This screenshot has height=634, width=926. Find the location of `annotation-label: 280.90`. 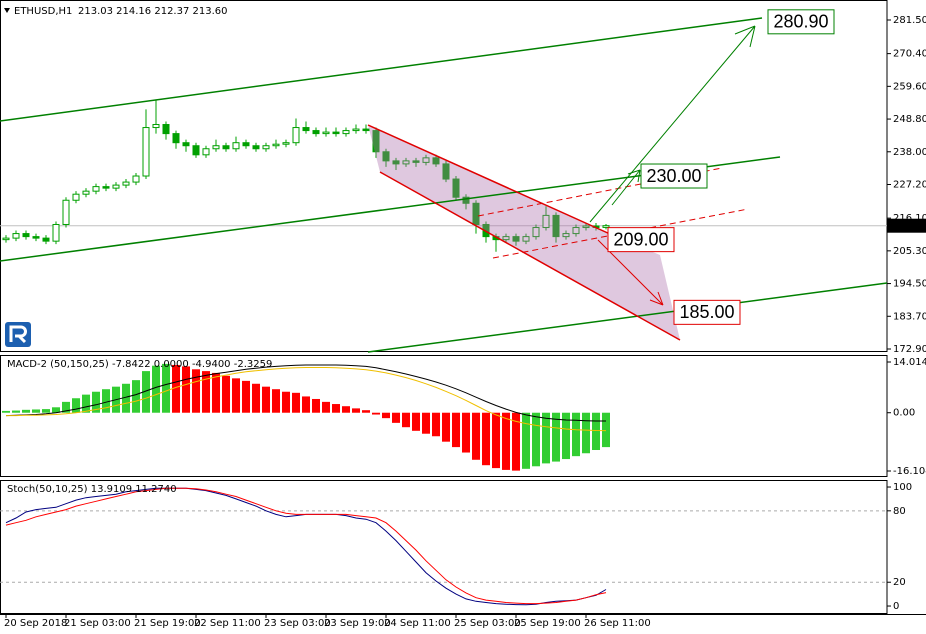

annotation-label: 280.90 is located at coordinates (800, 22).